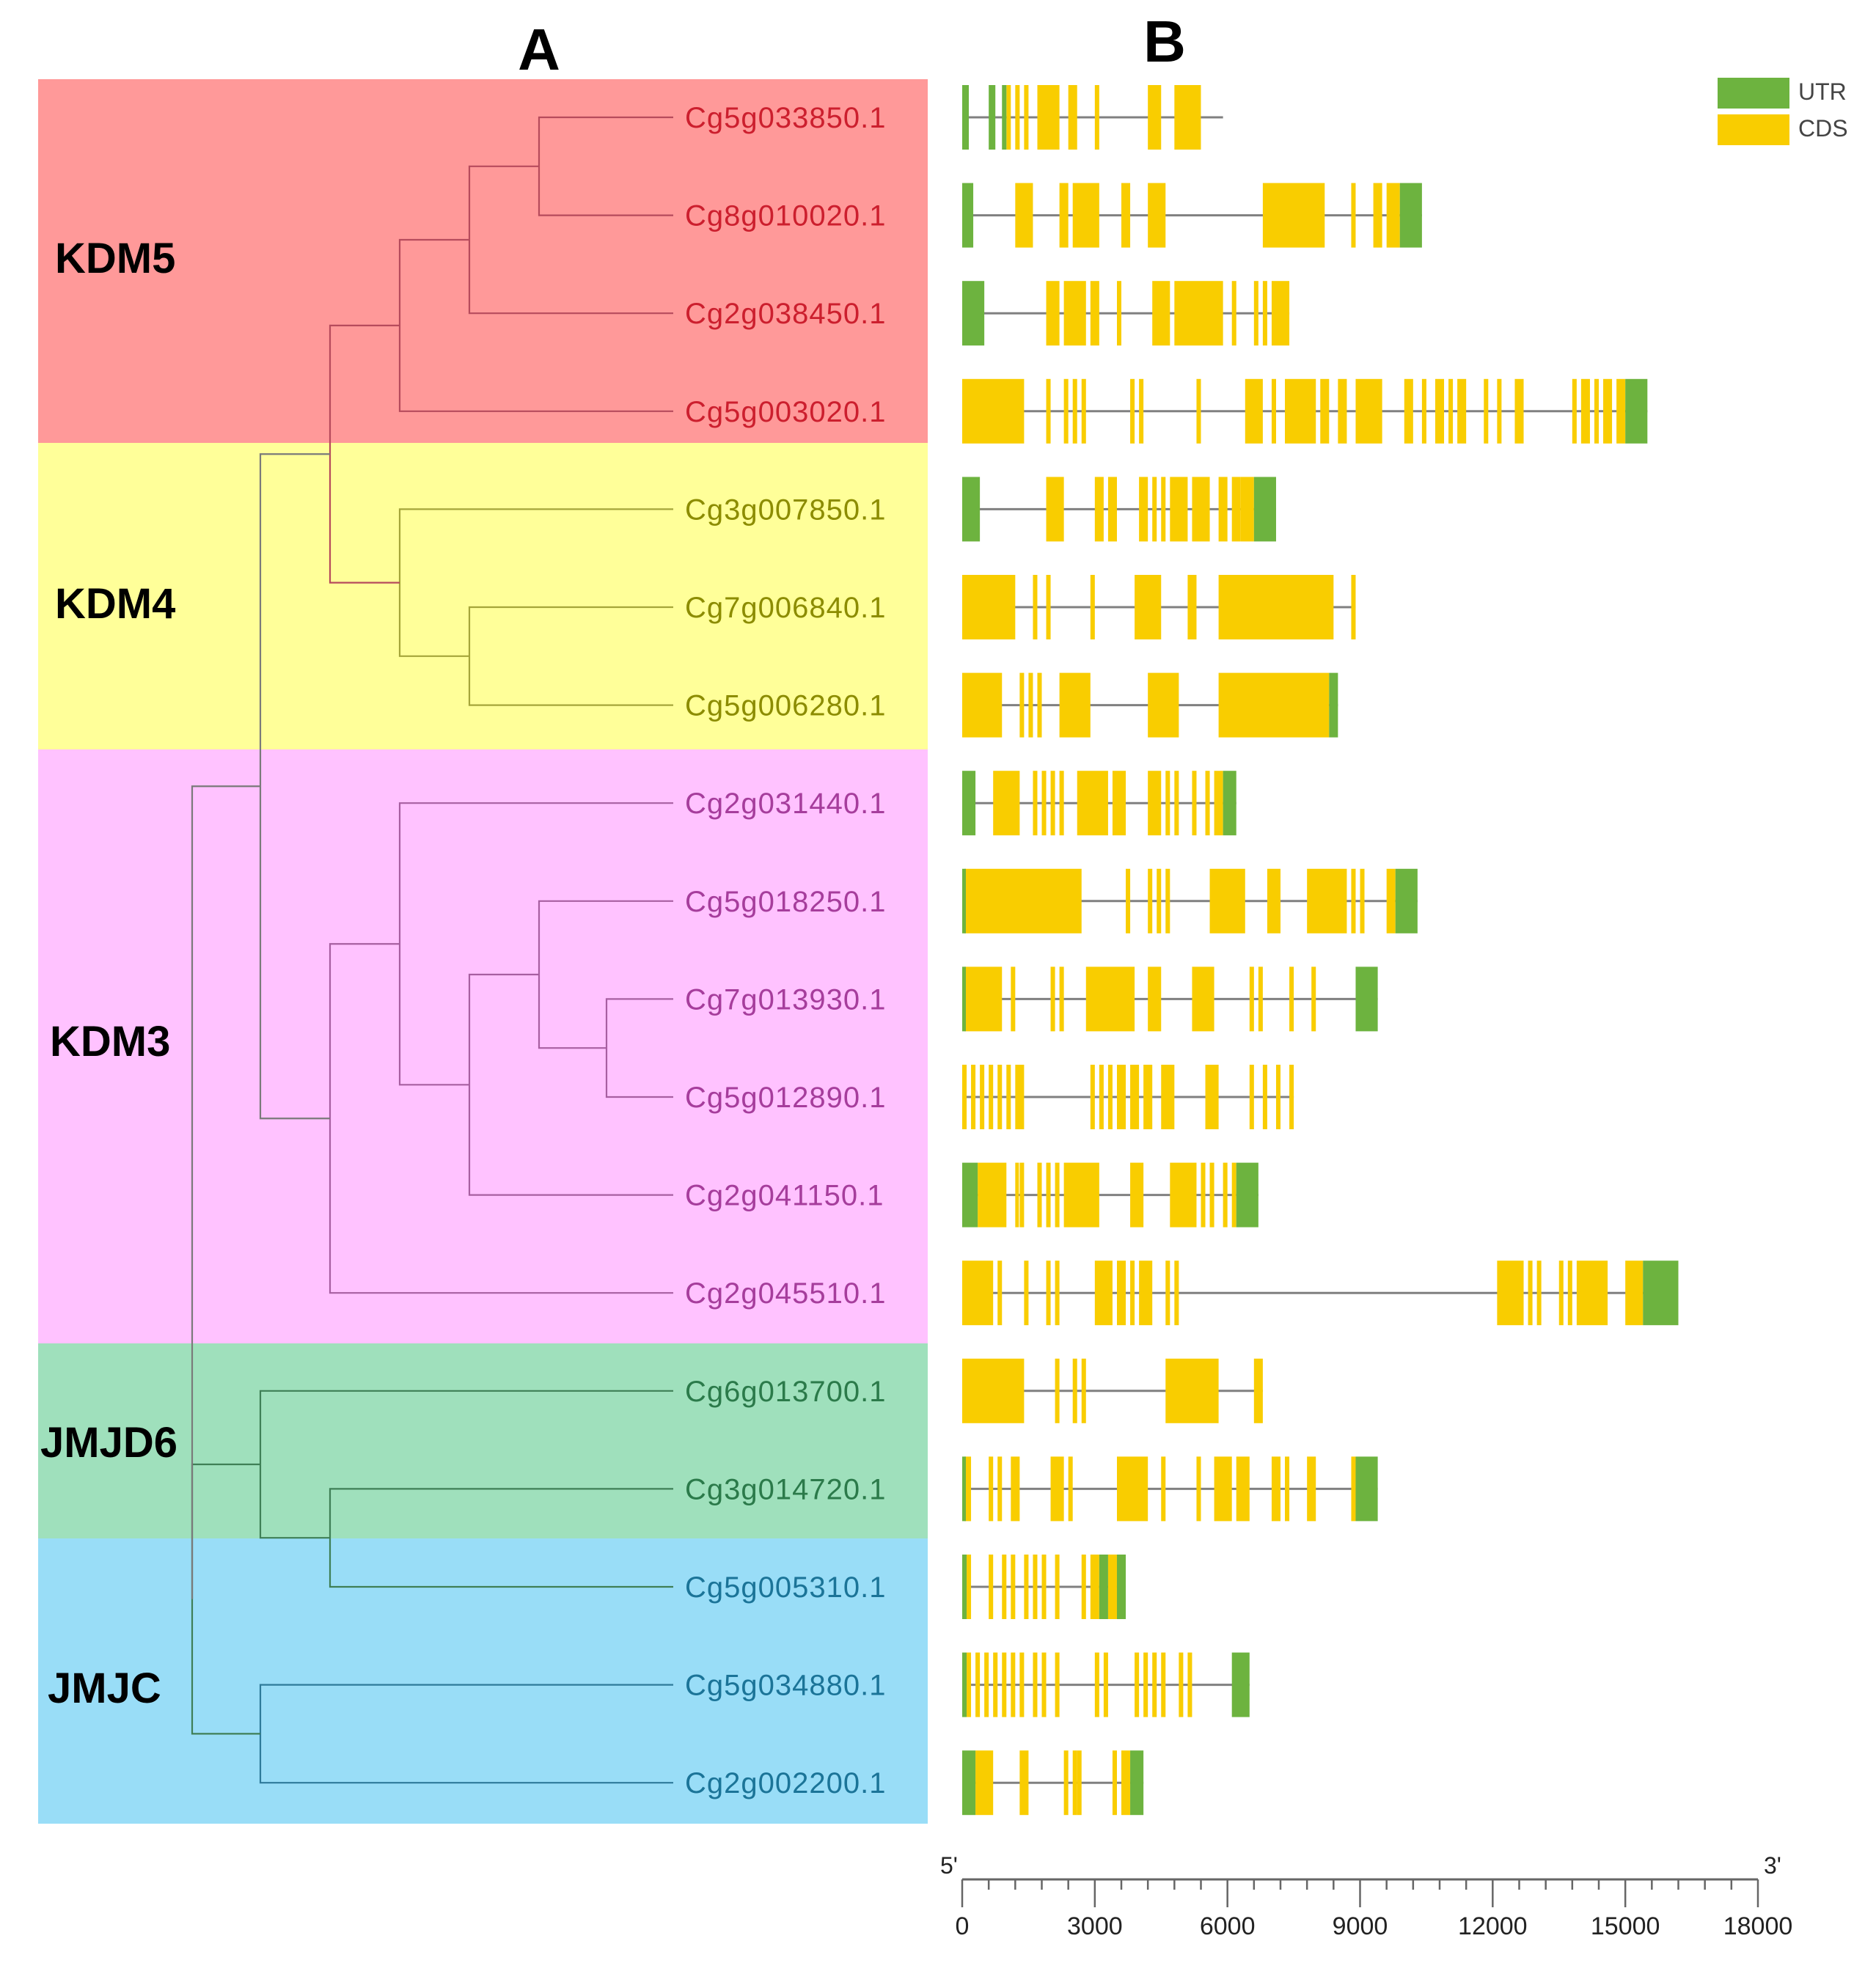  I want to click on gene-label: Cg7g006840.1, so click(785, 608).